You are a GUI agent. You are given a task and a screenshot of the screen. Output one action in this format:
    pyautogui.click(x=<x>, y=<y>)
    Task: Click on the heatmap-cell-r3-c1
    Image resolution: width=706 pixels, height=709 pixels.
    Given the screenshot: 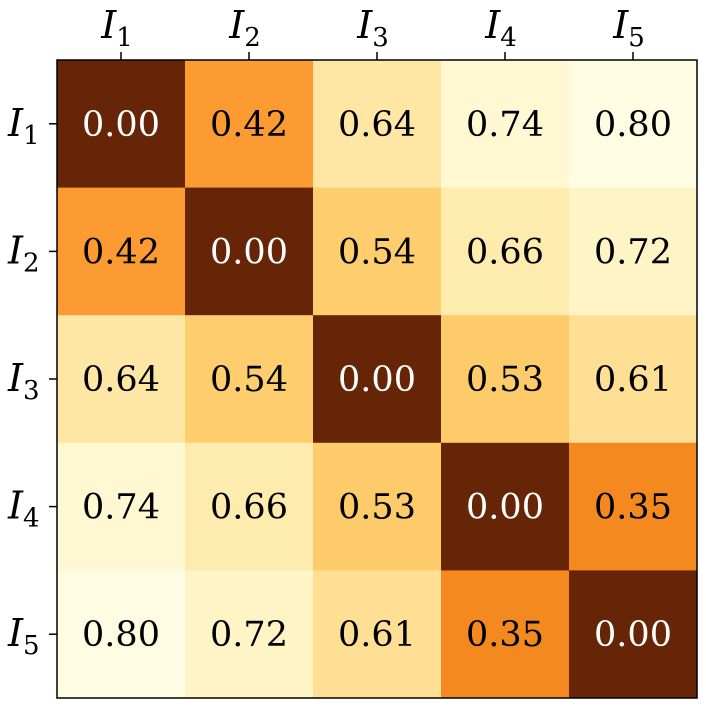 What is the action you would take?
    pyautogui.click(x=121, y=379)
    